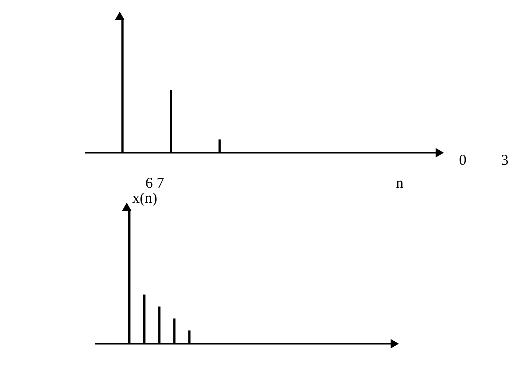 The width and height of the screenshot is (529, 369). What do you see at coordinates (145, 199) in the screenshot?
I see `y-axis-title: x(n)` at bounding box center [145, 199].